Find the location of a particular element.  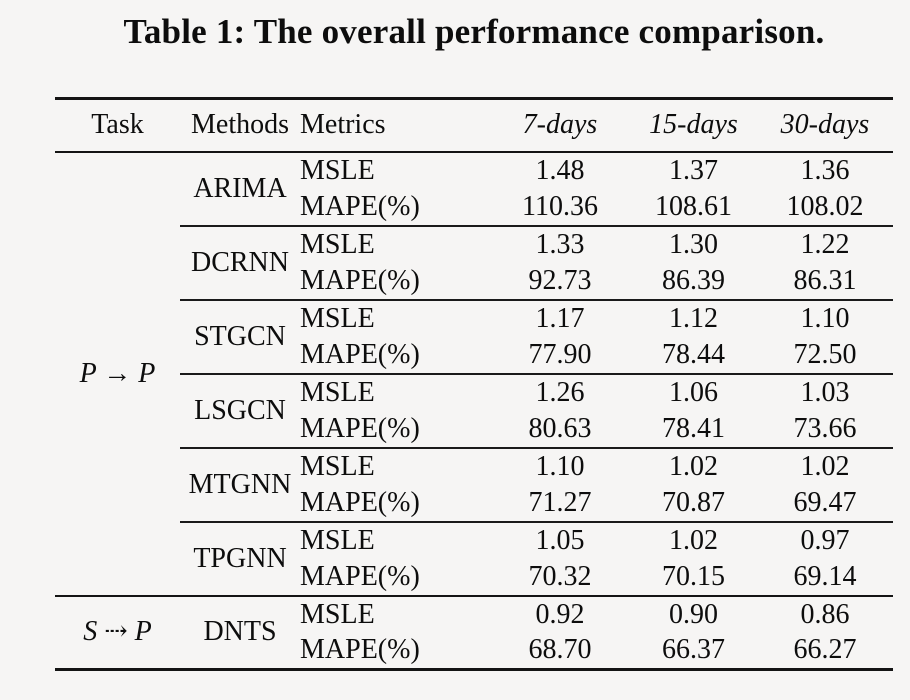

table-row: S ⇢ P DNTS MSLE 0.92 0.90 0.86 is located at coordinates (474, 633).